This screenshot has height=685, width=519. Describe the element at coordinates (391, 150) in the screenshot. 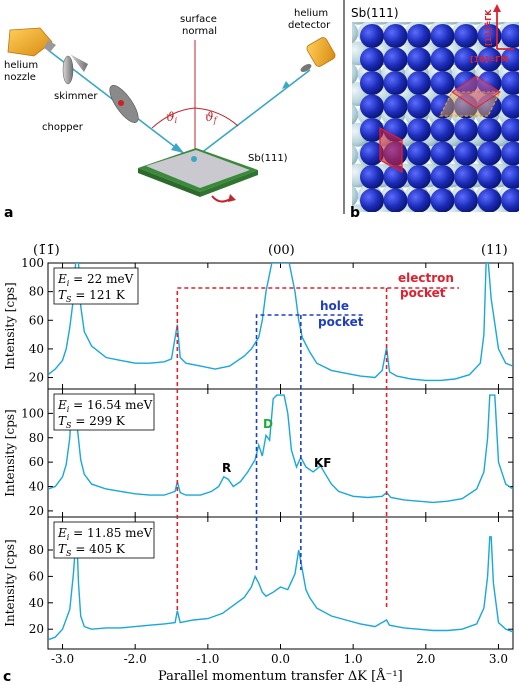

I see `cell-red` at that location.